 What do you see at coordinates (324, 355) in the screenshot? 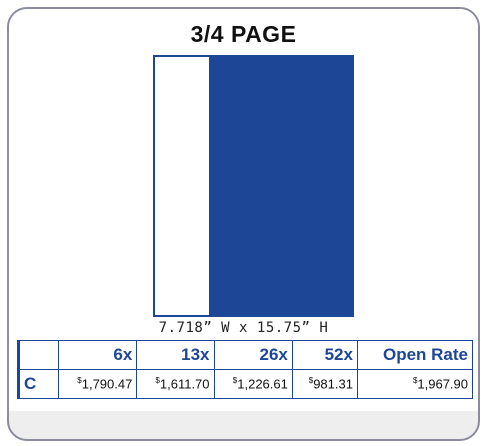
I see `column-header: 52x` at bounding box center [324, 355].